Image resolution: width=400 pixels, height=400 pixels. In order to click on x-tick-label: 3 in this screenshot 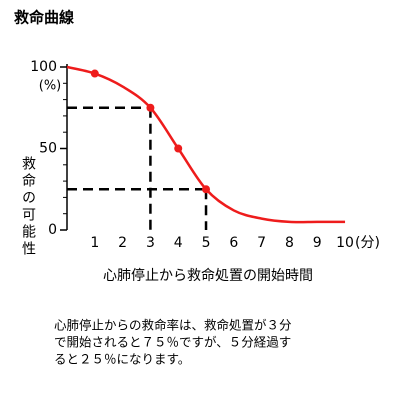, I will do `click(150, 243)`.